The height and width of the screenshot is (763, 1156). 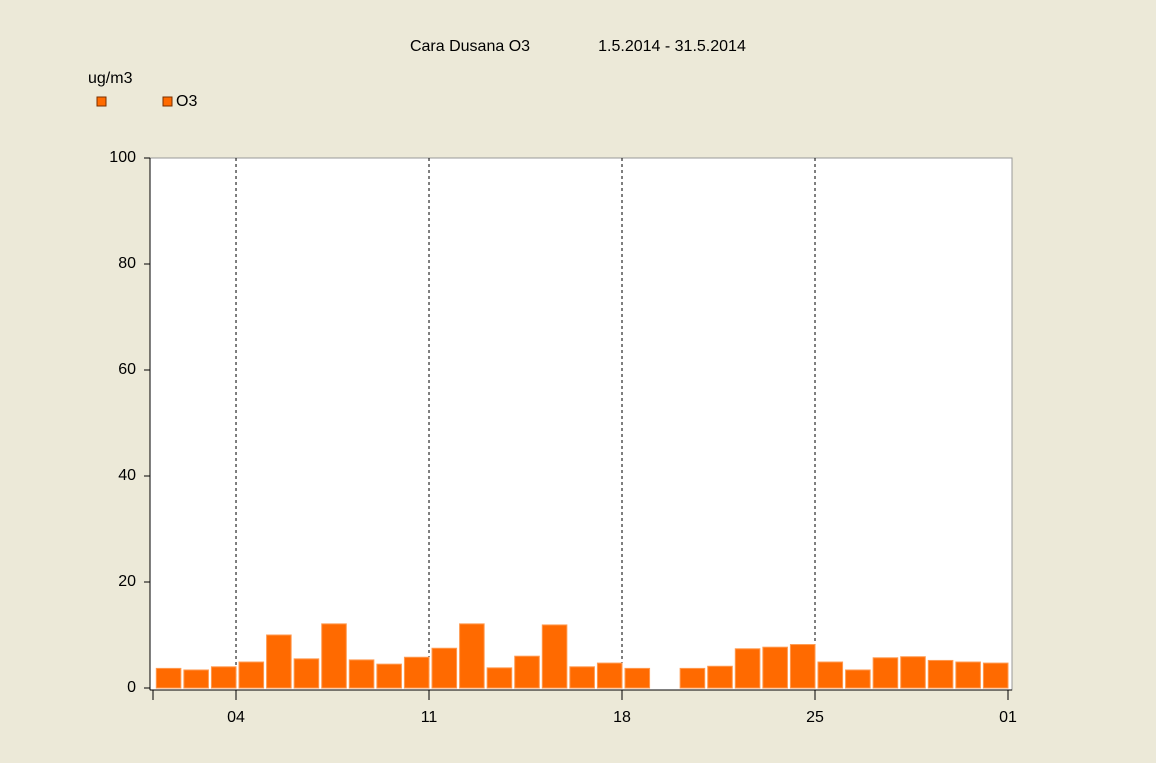 I want to click on x-tick-label: 01, so click(x=1008, y=717).